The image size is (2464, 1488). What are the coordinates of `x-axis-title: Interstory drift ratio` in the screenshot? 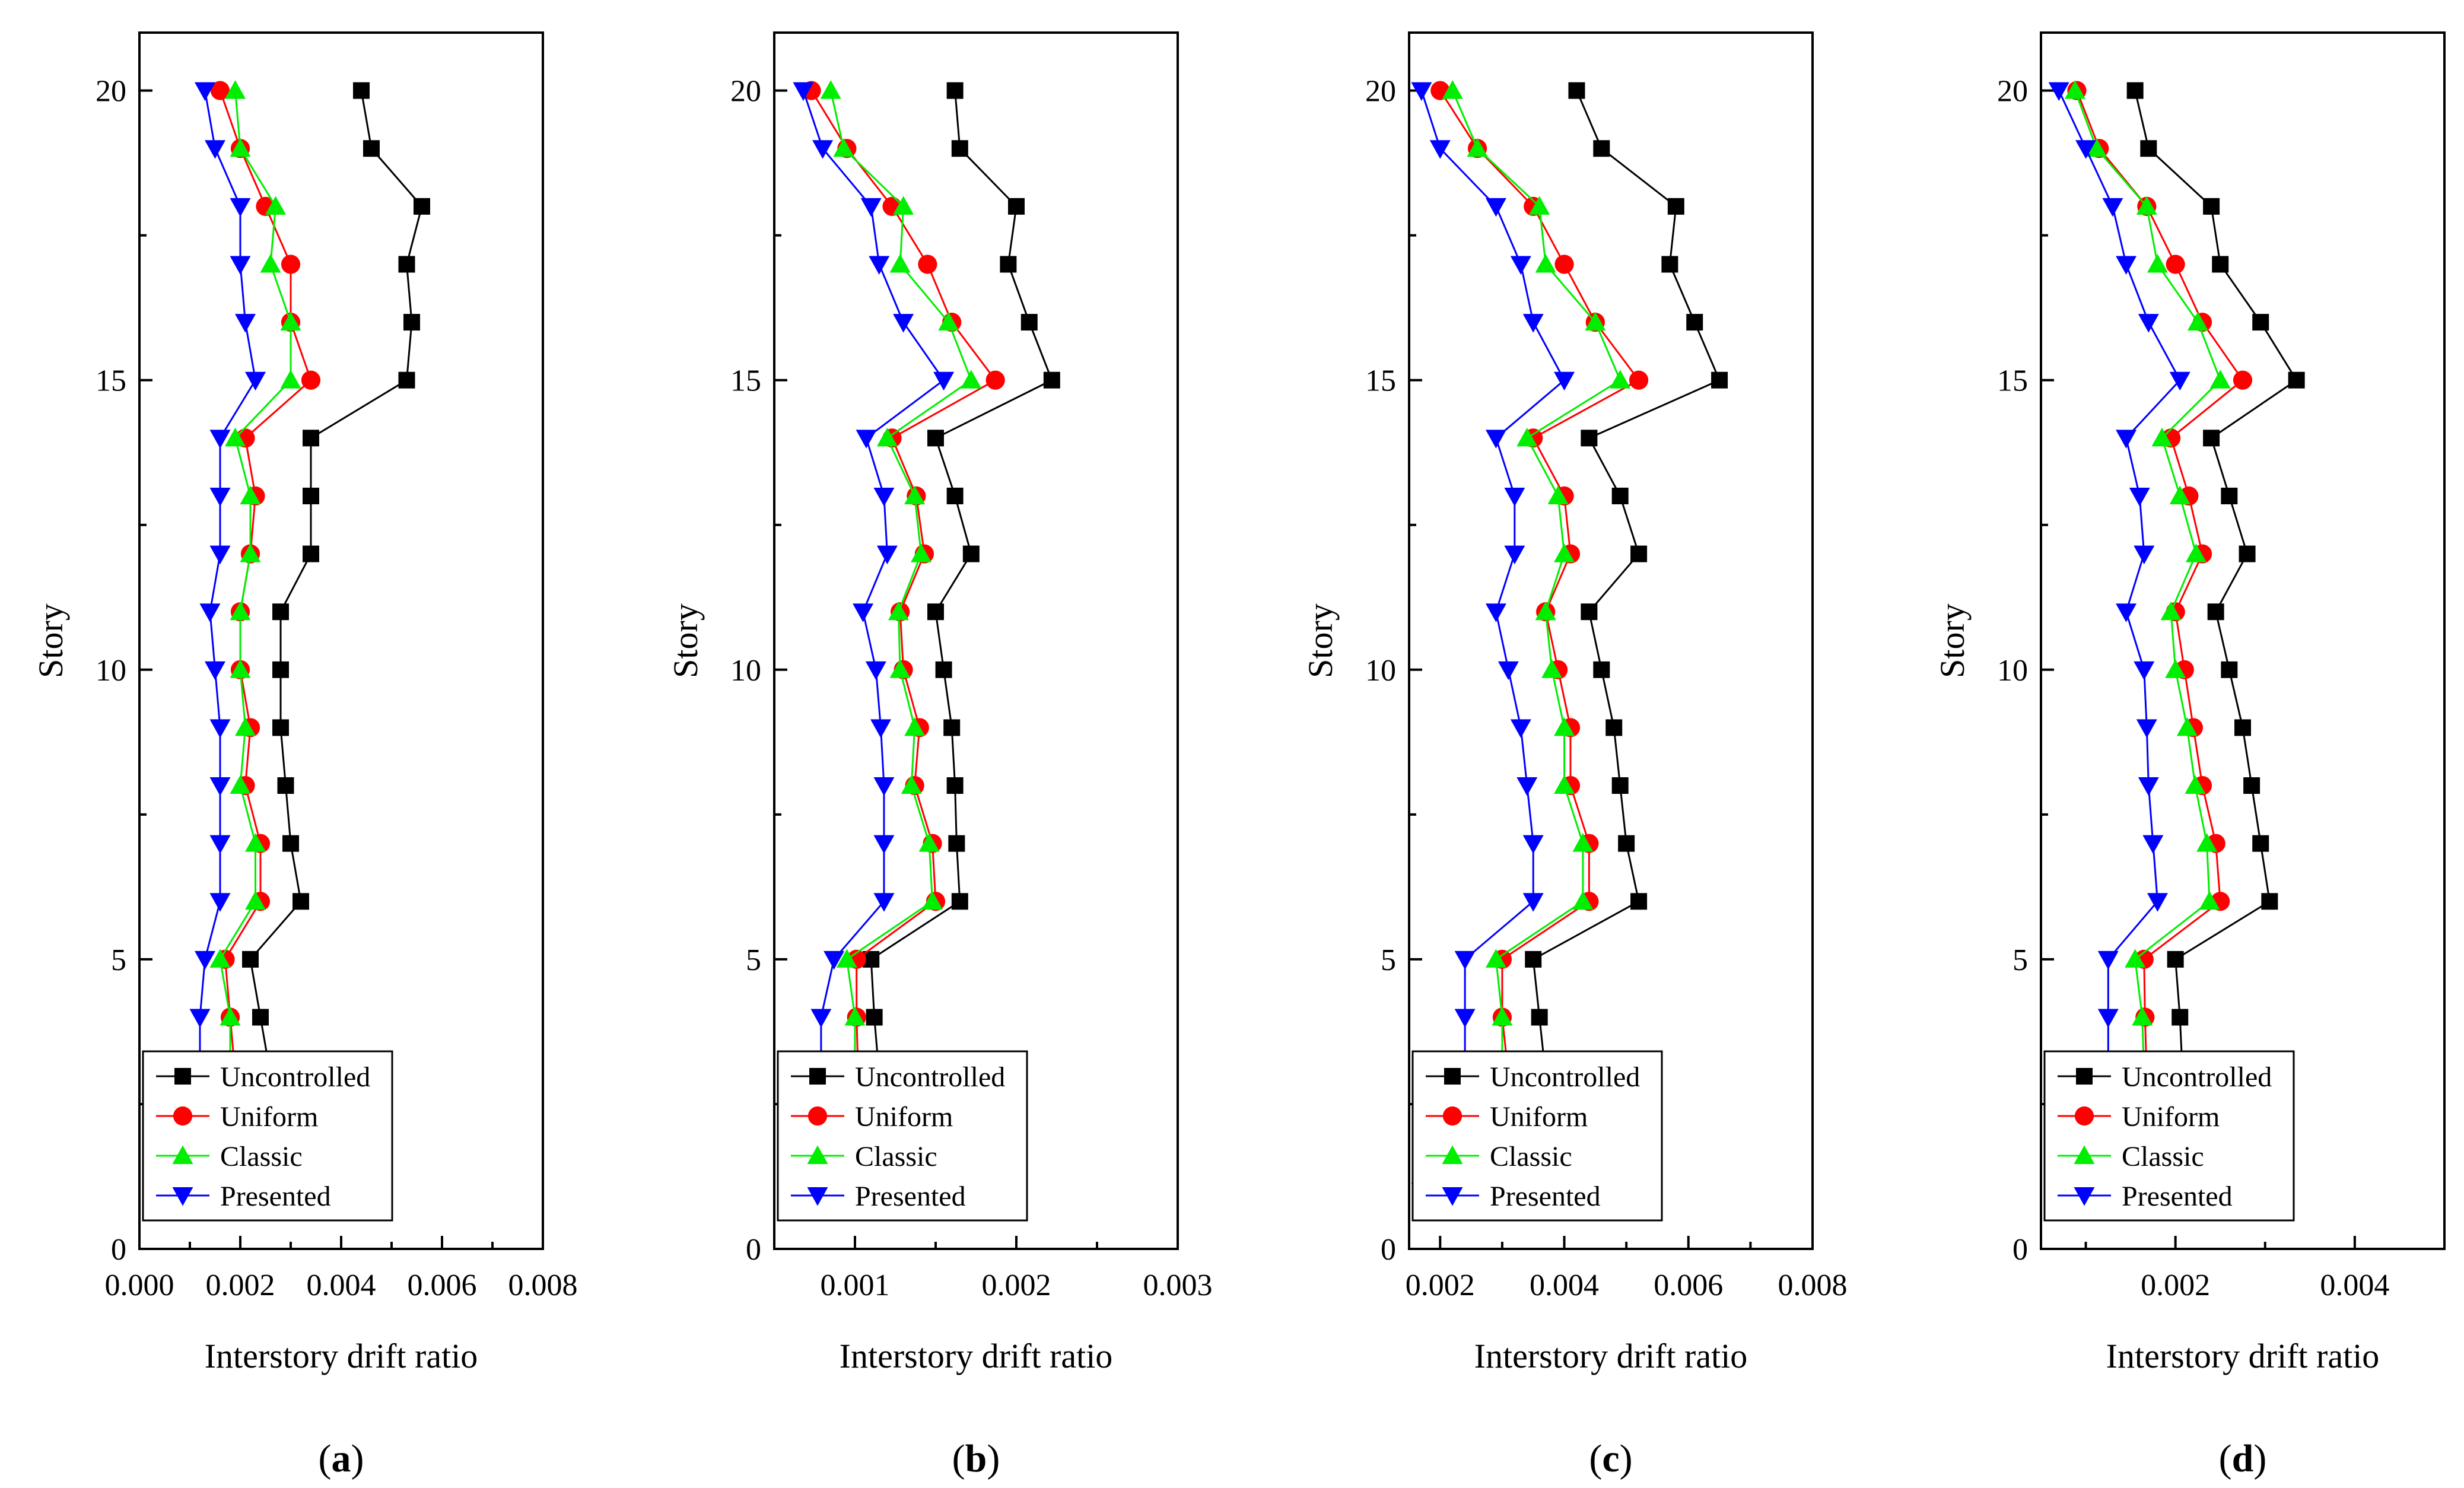 It's located at (2243, 1356).